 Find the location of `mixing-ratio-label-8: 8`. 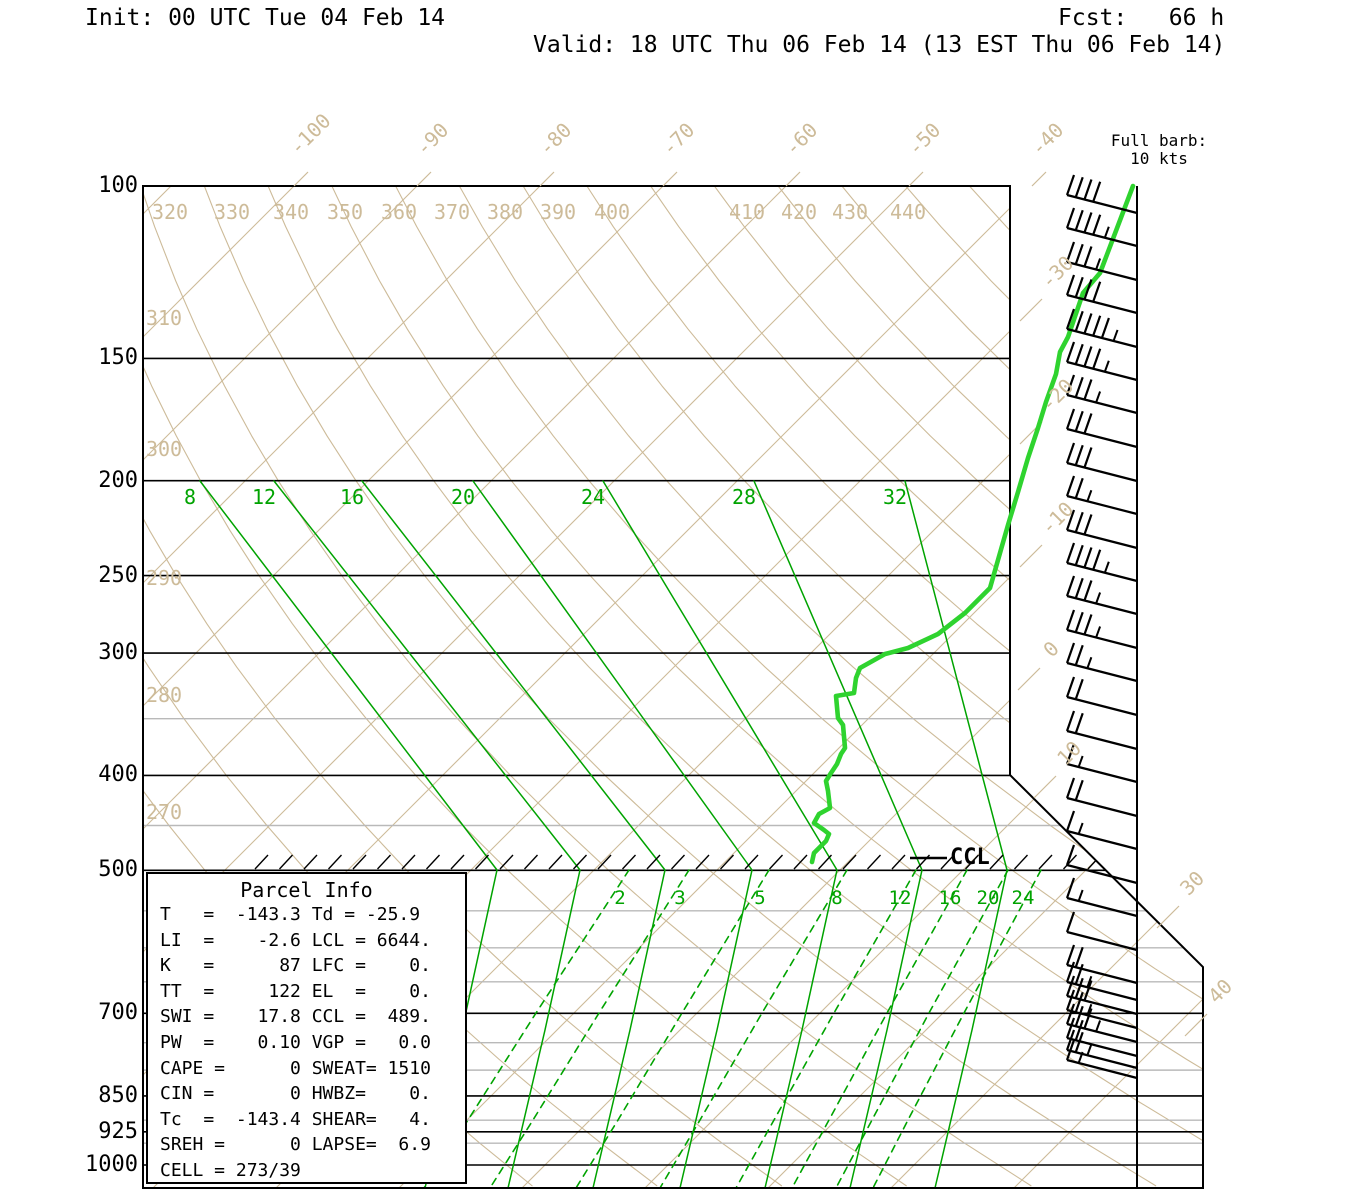

mixing-ratio-label-8: 8 is located at coordinates (837, 898).